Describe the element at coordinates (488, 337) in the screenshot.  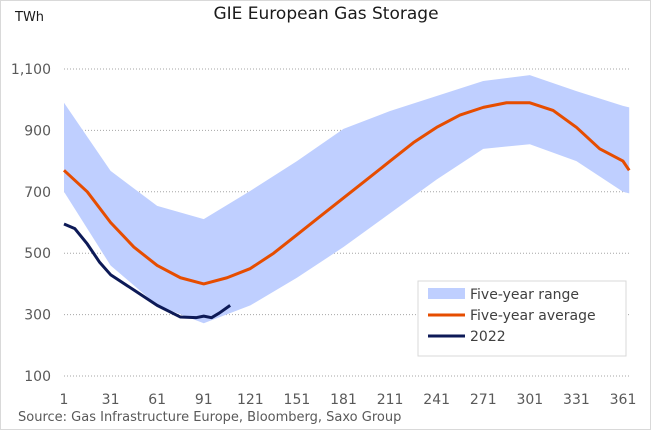
I see `legend-label-2022: 2022` at that location.